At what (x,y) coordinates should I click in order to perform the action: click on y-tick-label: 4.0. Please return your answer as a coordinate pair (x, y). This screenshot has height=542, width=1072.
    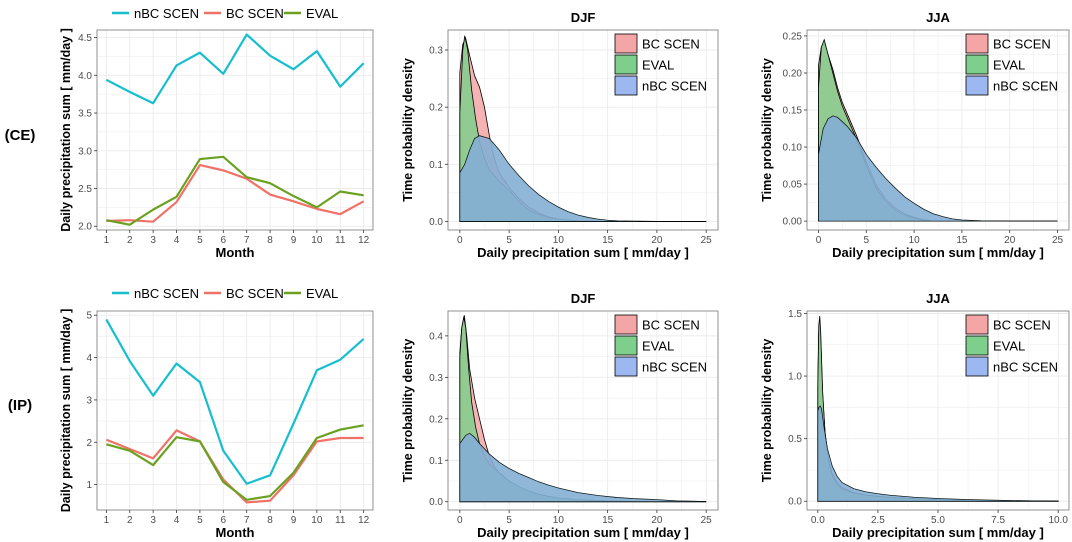
    Looking at the image, I should click on (85, 76).